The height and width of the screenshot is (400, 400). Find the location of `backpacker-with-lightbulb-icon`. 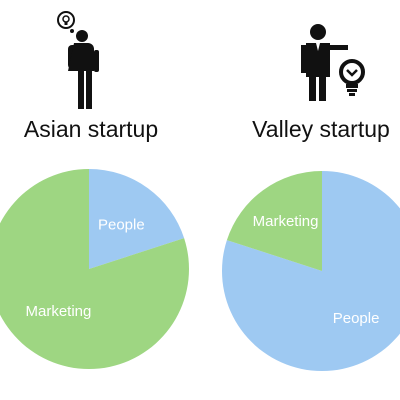

backpacker-with-lightbulb-icon is located at coordinates (78, 60).